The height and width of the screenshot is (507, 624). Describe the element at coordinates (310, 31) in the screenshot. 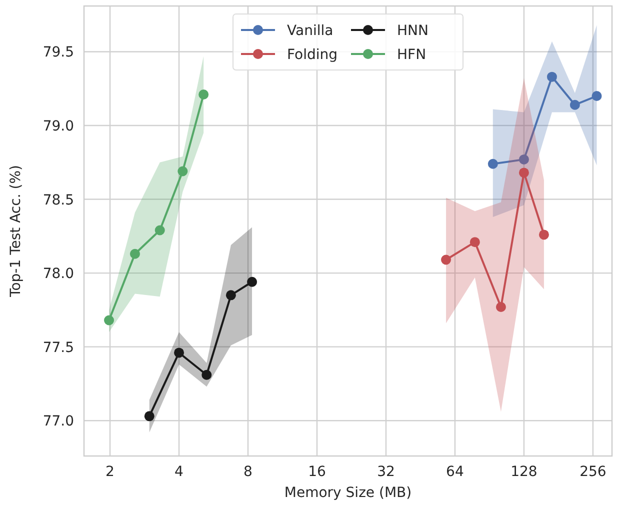

I see `legend-label: Vanilla` at that location.